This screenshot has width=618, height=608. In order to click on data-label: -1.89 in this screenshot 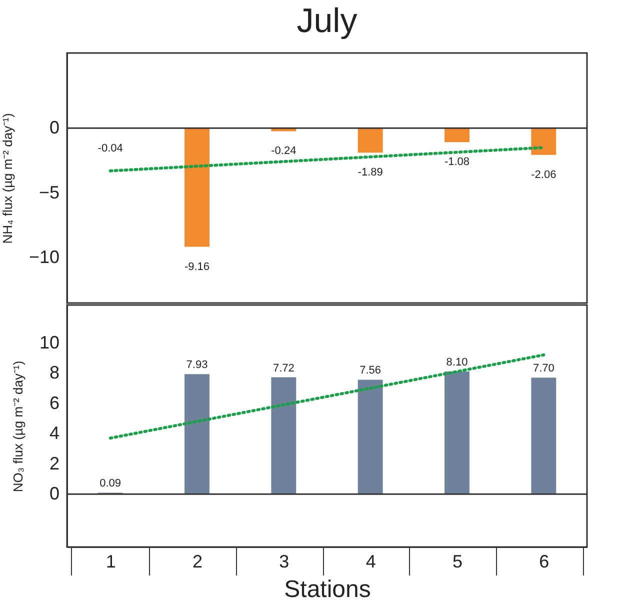, I will do `click(370, 172)`.